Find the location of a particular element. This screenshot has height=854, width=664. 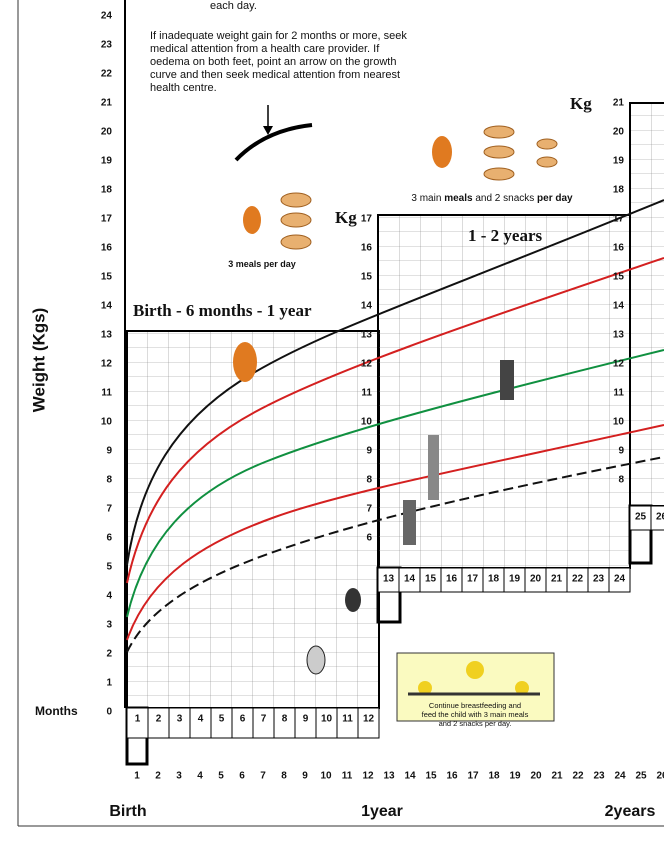

month-label: 24 is located at coordinates (620, 579).